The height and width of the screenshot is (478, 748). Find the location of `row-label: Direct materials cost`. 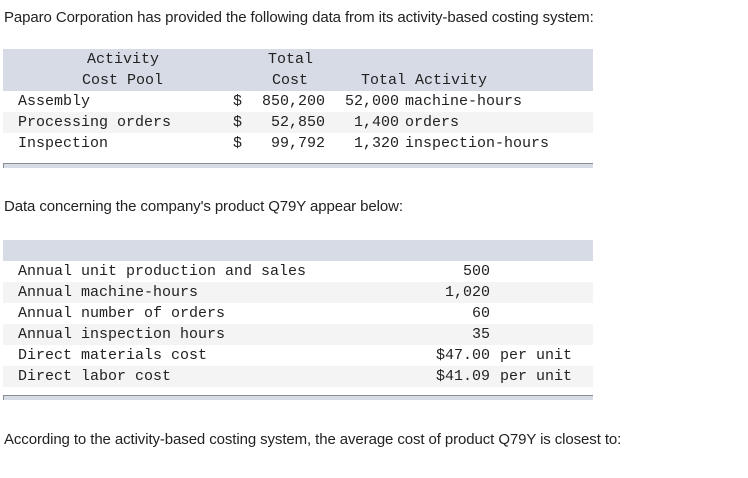

row-label: Direct materials cost is located at coordinates (113, 355).